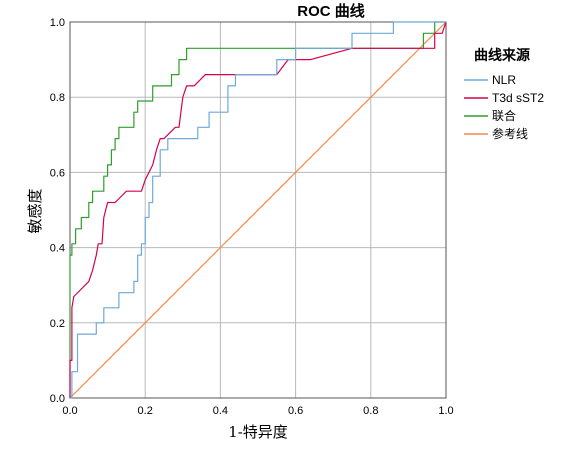 This screenshot has width=562, height=451. I want to click on y-tick-label: 0.6, so click(57, 173).